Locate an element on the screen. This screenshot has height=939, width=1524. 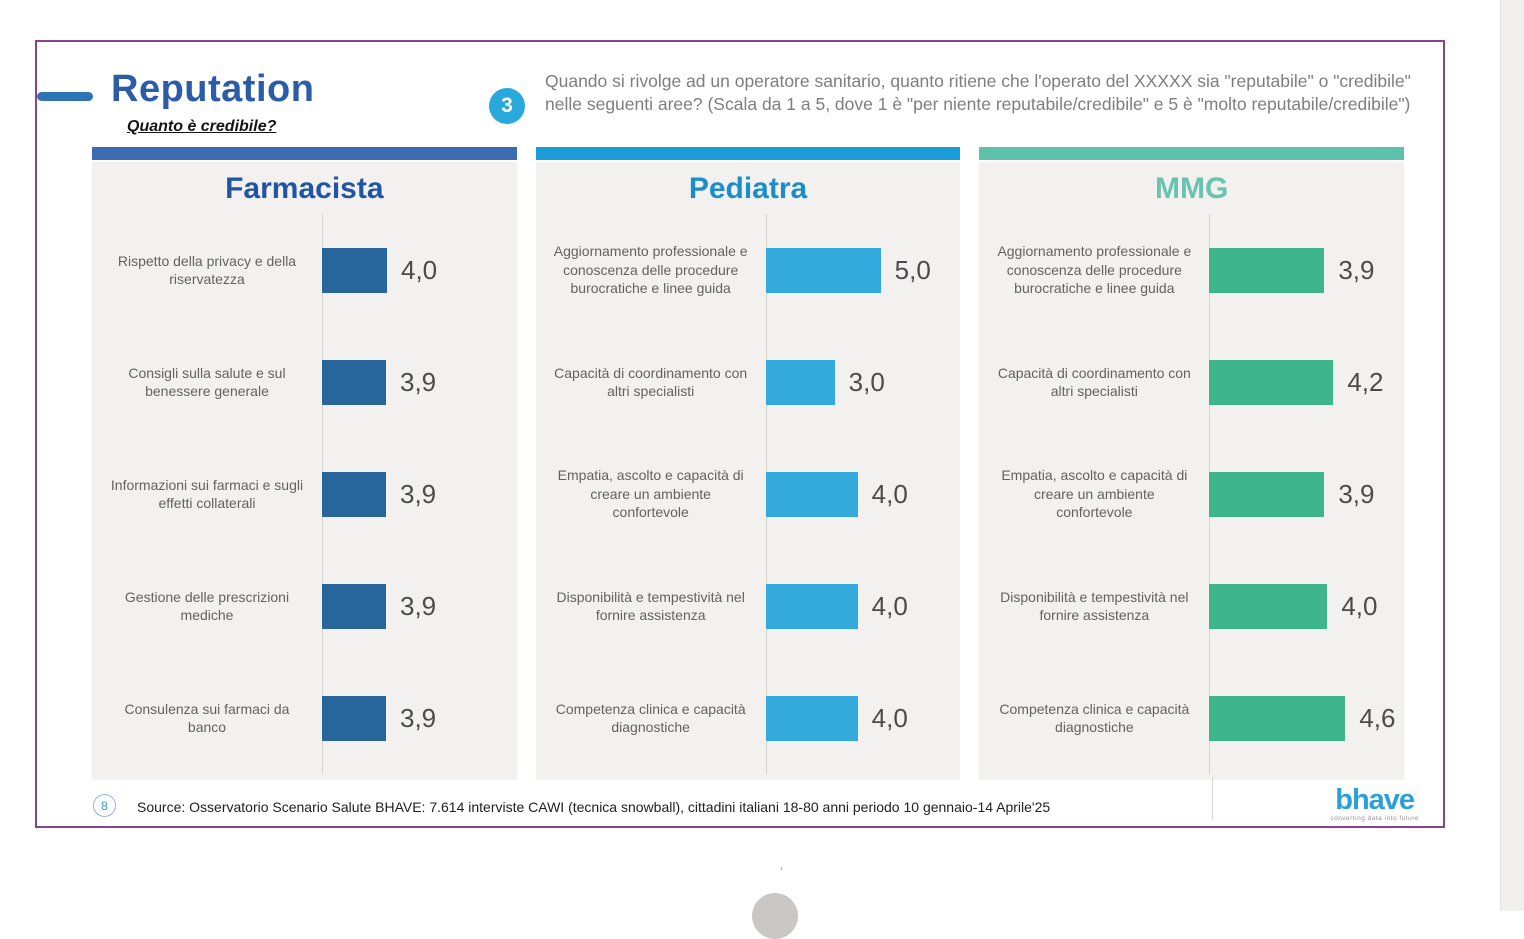
bhave-logo-text: bhave is located at coordinates (1375, 800).